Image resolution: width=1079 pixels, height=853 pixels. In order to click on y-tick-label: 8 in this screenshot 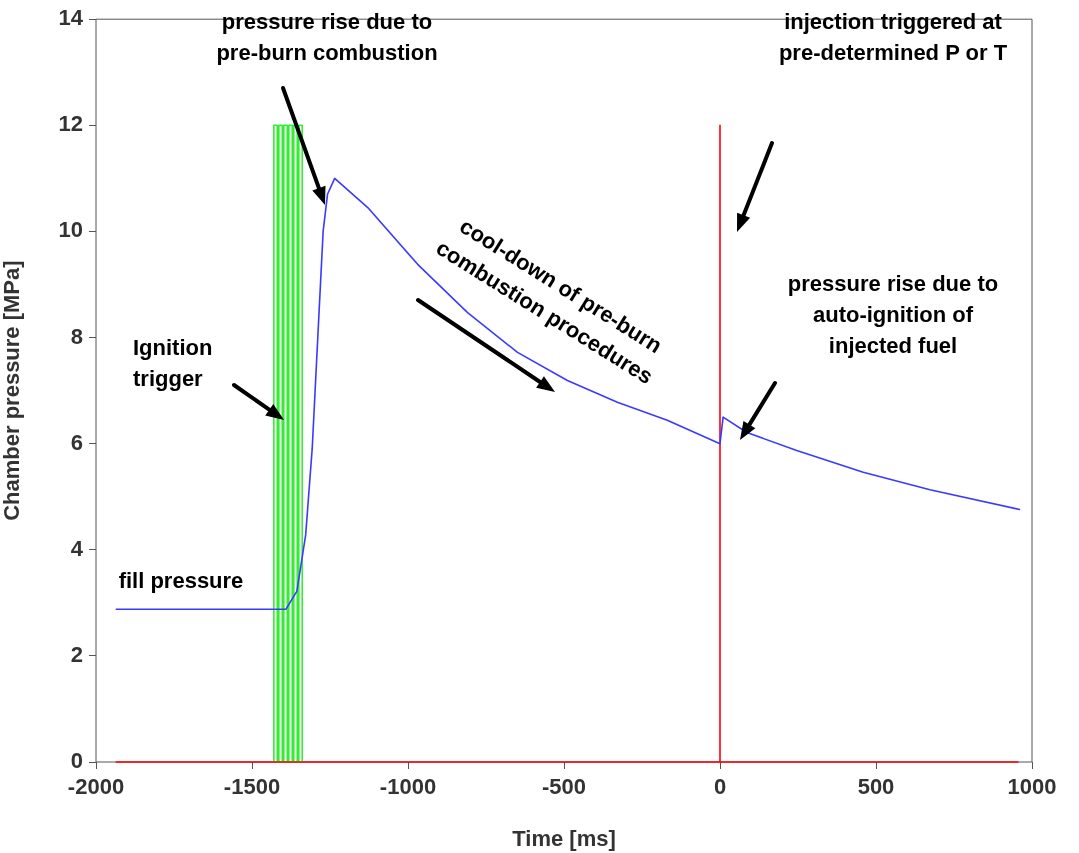, I will do `click(76, 336)`.